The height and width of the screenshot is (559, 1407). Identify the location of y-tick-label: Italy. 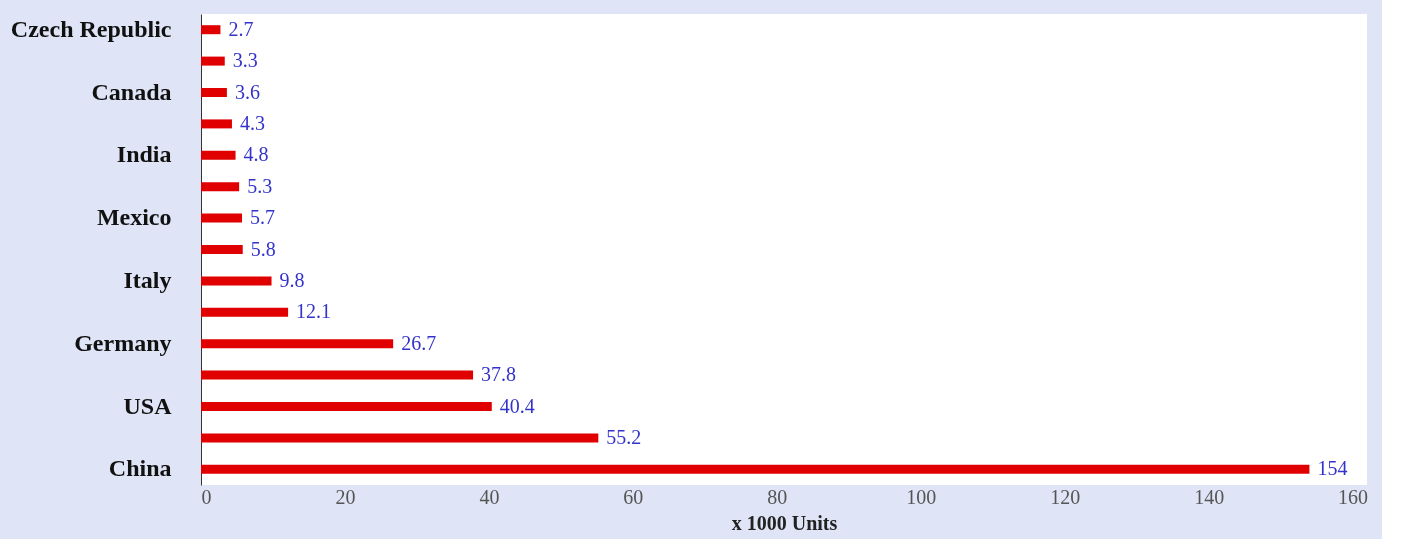
(147, 279).